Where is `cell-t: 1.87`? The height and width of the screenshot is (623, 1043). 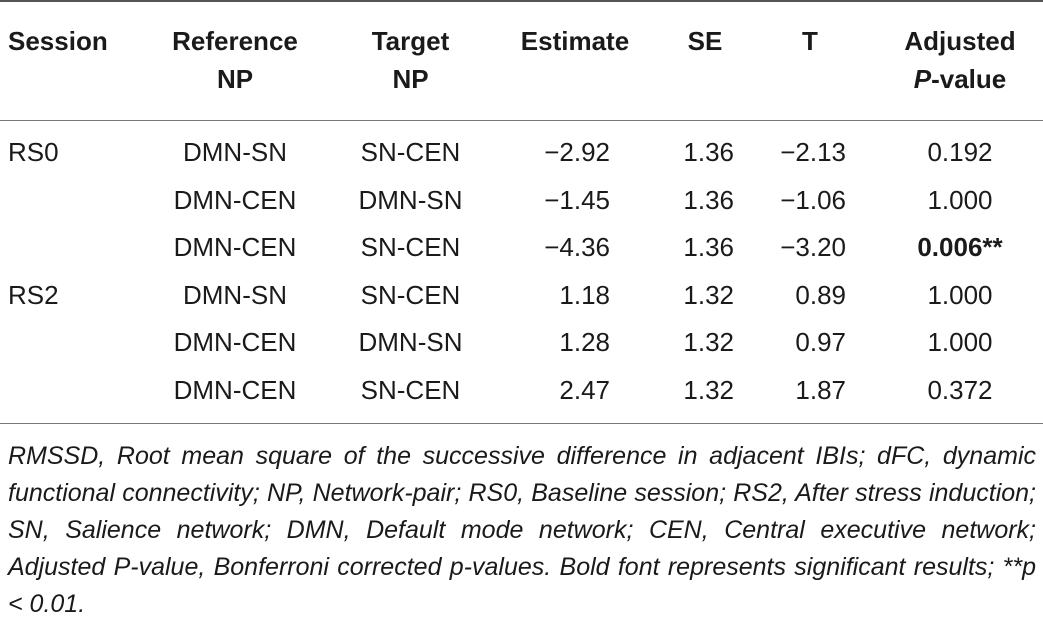 cell-t: 1.87 is located at coordinates (820, 389).